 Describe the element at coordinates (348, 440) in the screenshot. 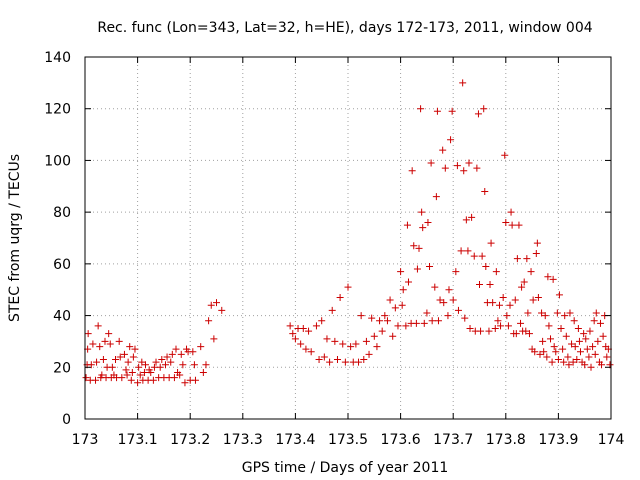

I see `x-tick-label: 173.5` at that location.